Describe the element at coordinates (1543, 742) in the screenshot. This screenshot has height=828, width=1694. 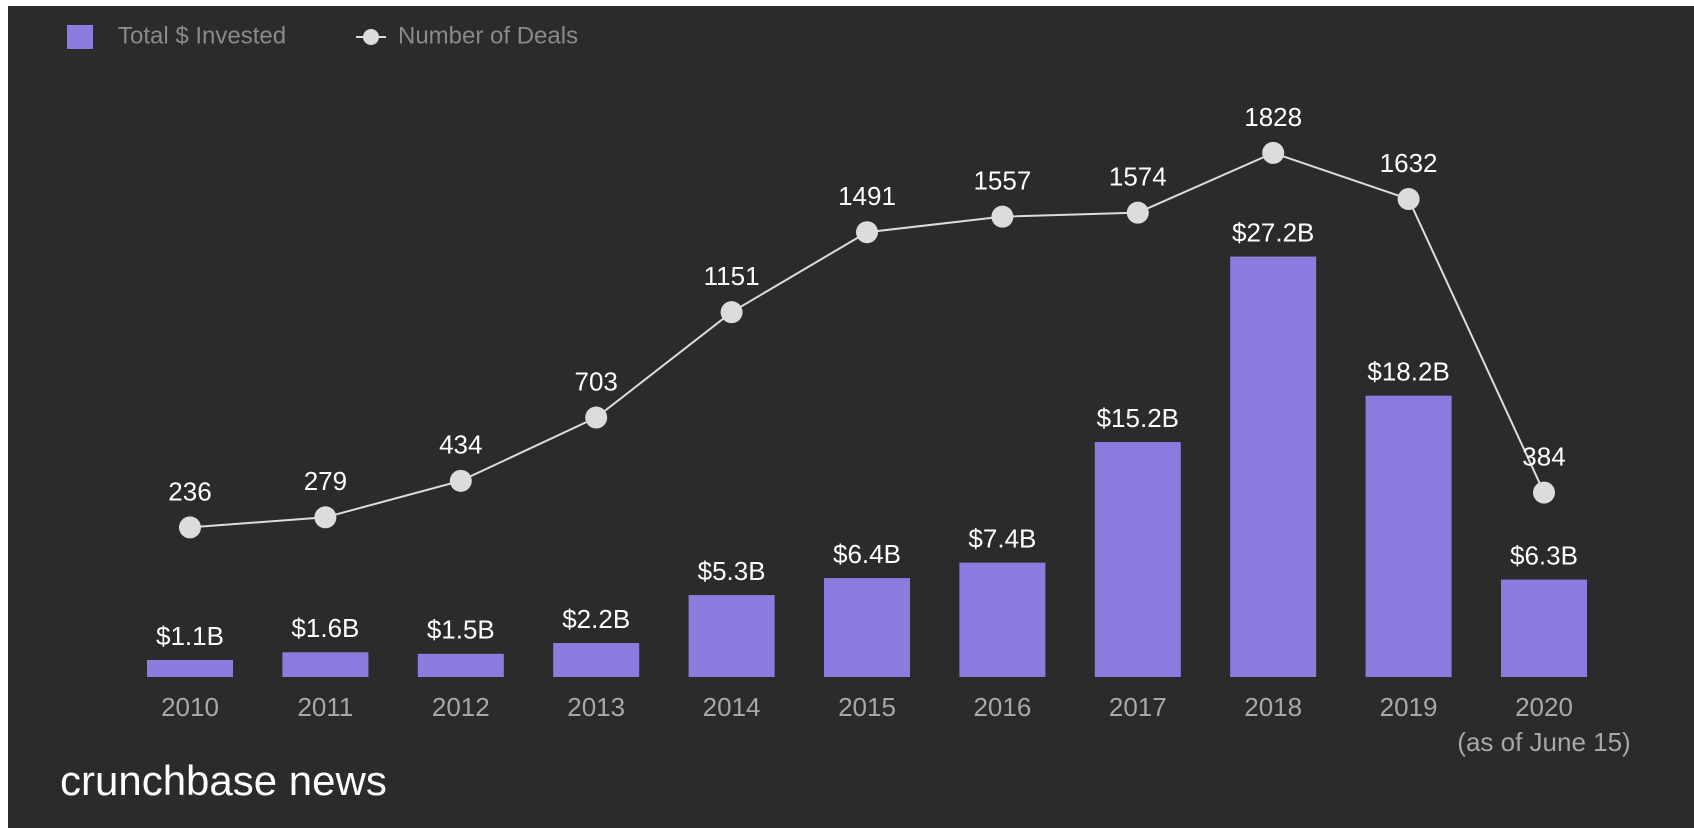
I see `annotation: (as of June 15)` at that location.